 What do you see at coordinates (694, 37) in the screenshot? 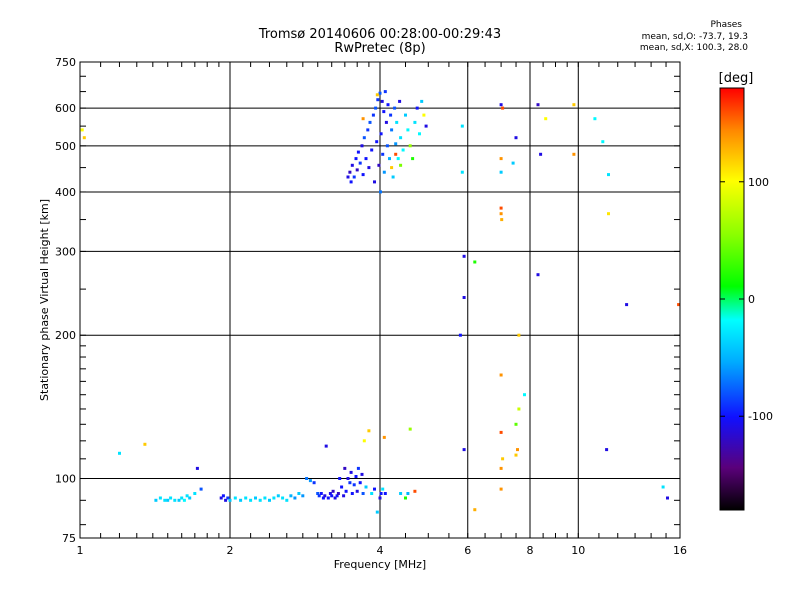
I see `phases-o-stats: mean, sd,O: -73.7, 19.3` at bounding box center [694, 37].